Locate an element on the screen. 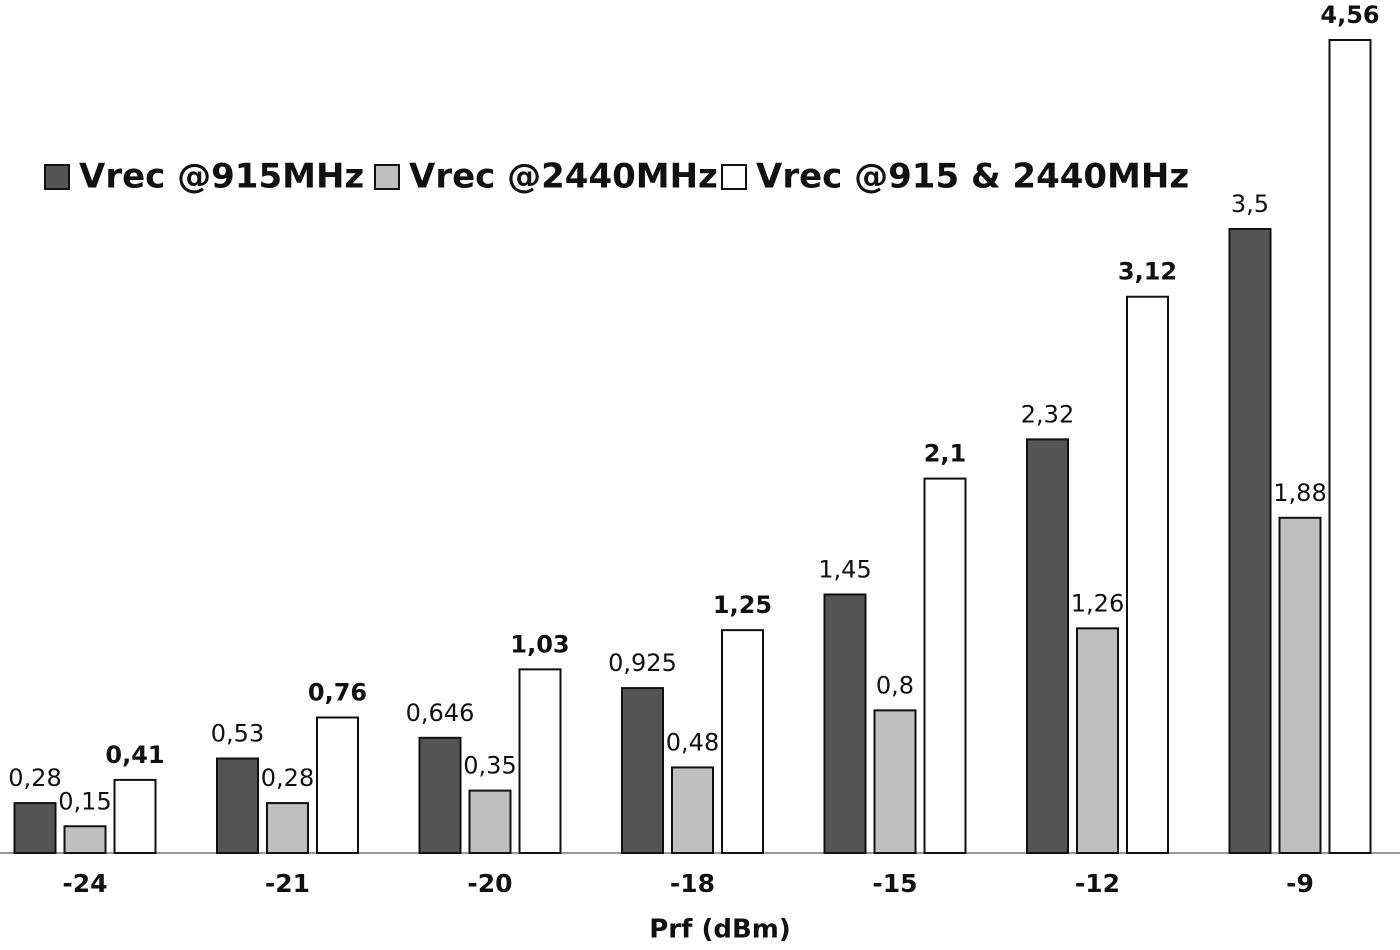 Image resolution: width=1400 pixels, height=950 pixels. value-label: 3,12 is located at coordinates (1147, 272).